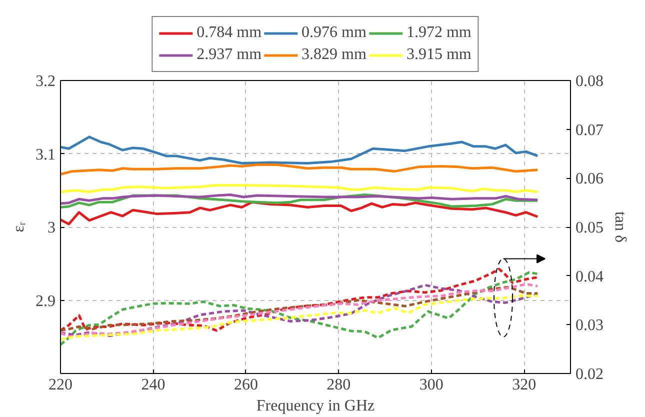 This screenshot has width=645, height=417. I want to click on y2-tick-label: 0.07, so click(590, 130).